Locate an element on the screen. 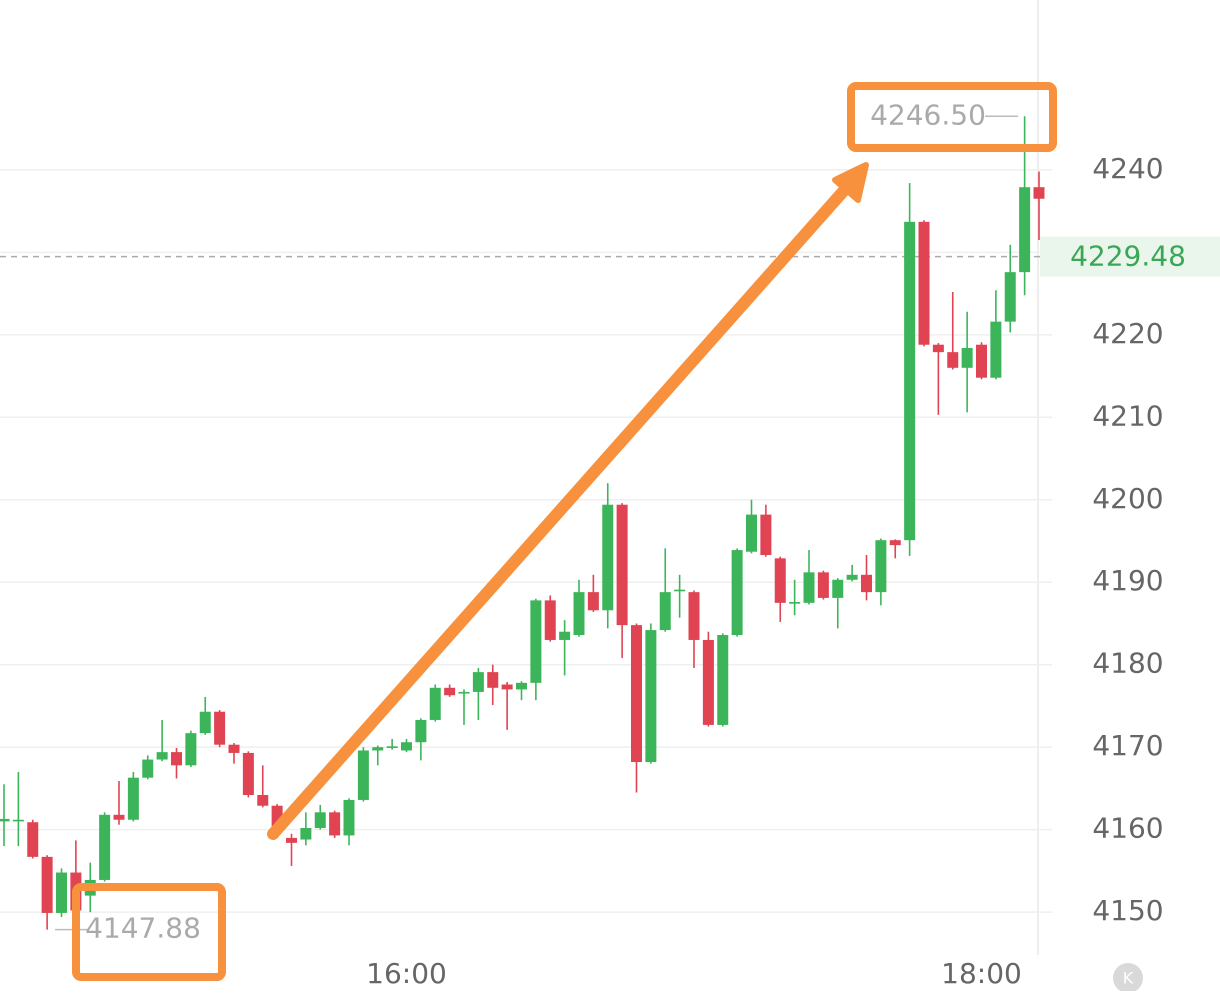 This screenshot has width=1220, height=995. y-tick-label: 4160 is located at coordinates (1127, 828).